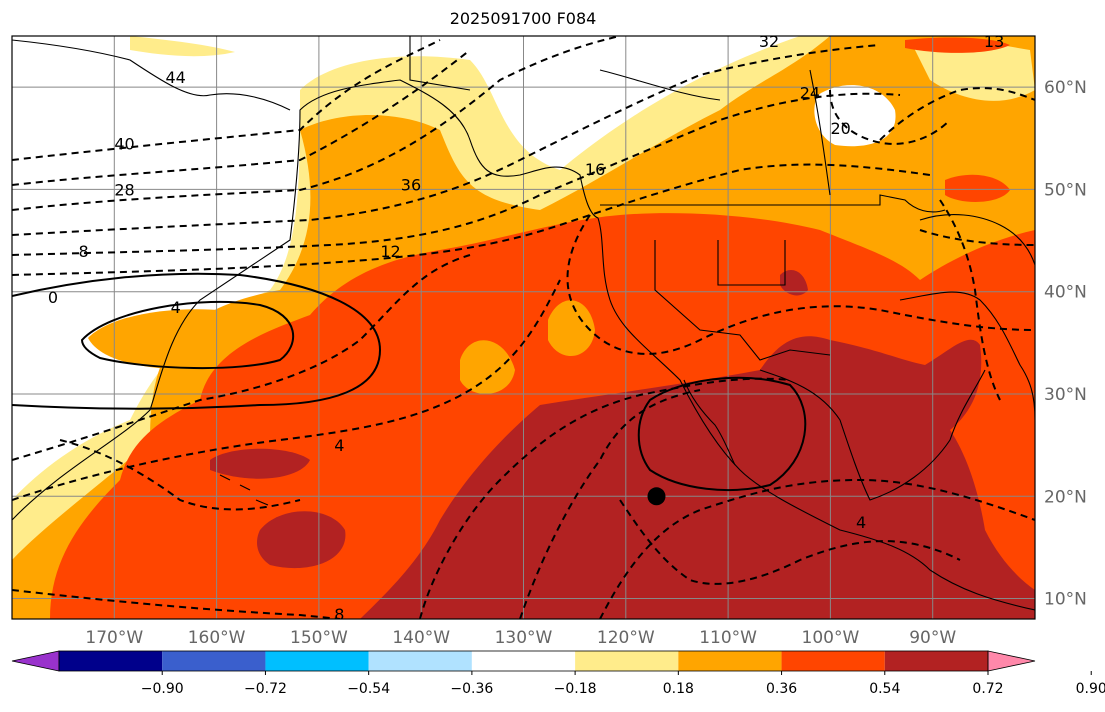 This screenshot has height=712, width=1105. Describe the element at coordinates (1065, 190) in the screenshot. I see `lat-tick-label: 50°N` at that location.